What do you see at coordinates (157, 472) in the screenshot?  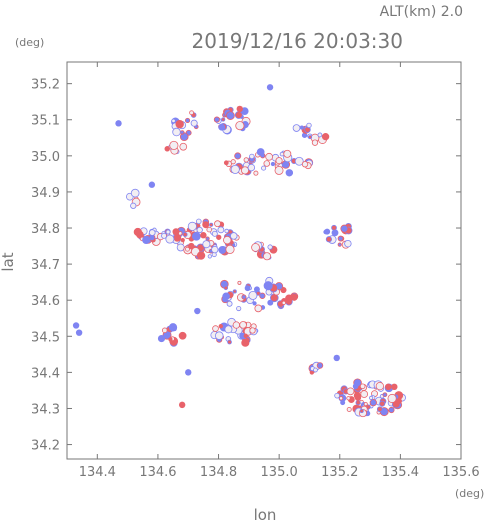 I see `x-tick-label: 134.6` at bounding box center [157, 472].